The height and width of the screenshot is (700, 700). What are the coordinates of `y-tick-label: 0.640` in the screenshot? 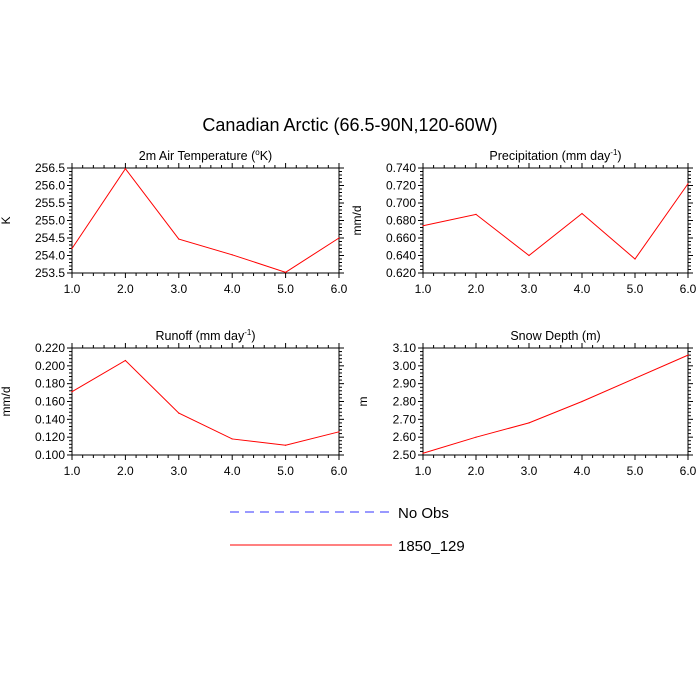 It's located at (401, 256).